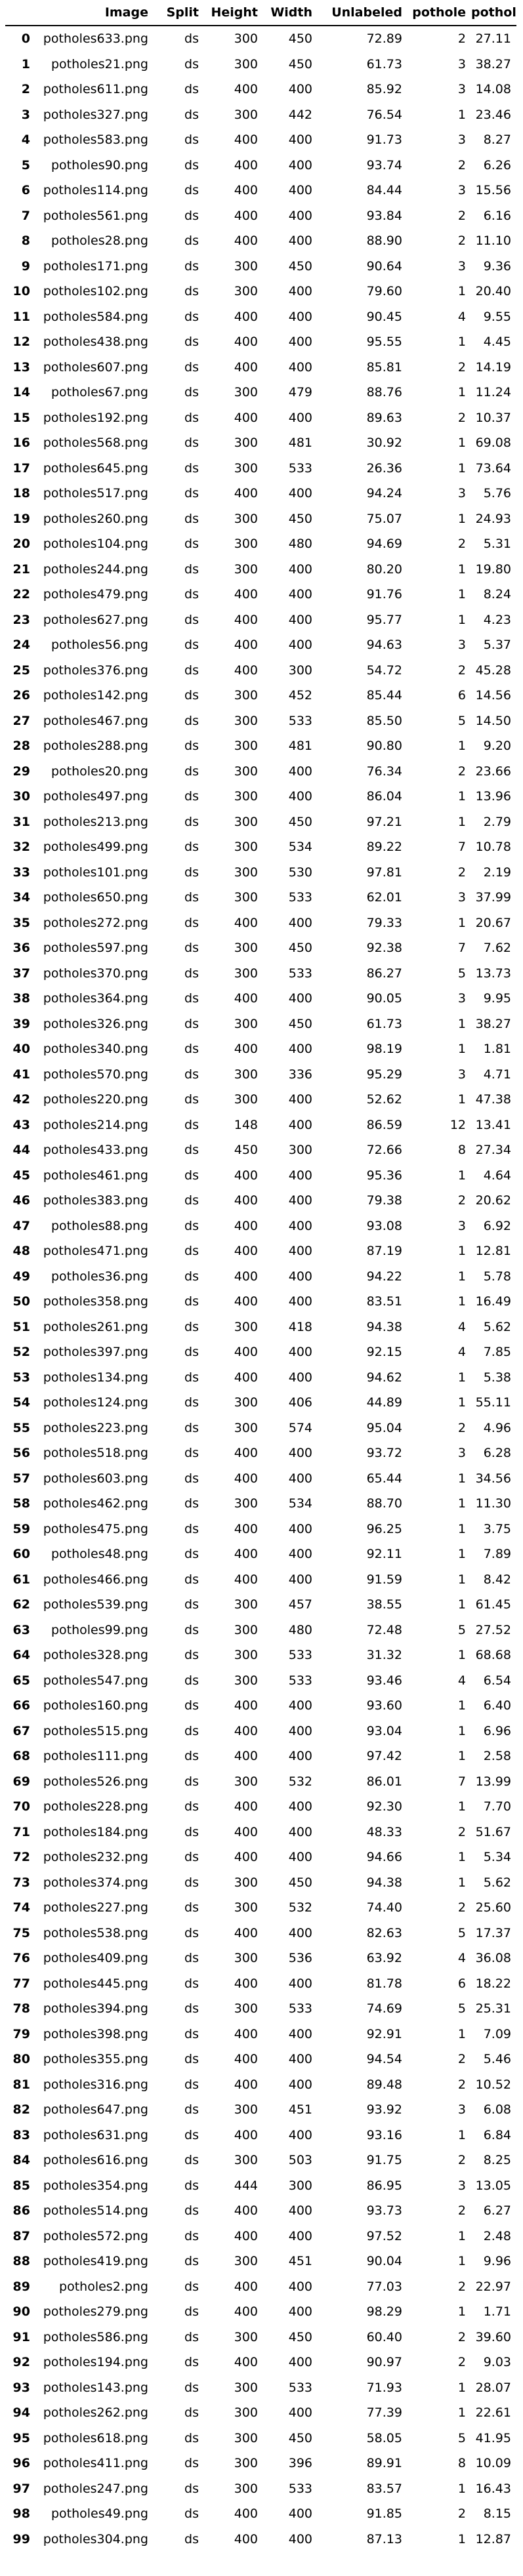 The height and width of the screenshot is (2576, 523). What do you see at coordinates (21, 1806) in the screenshot?
I see `row-index: 70` at bounding box center [21, 1806].